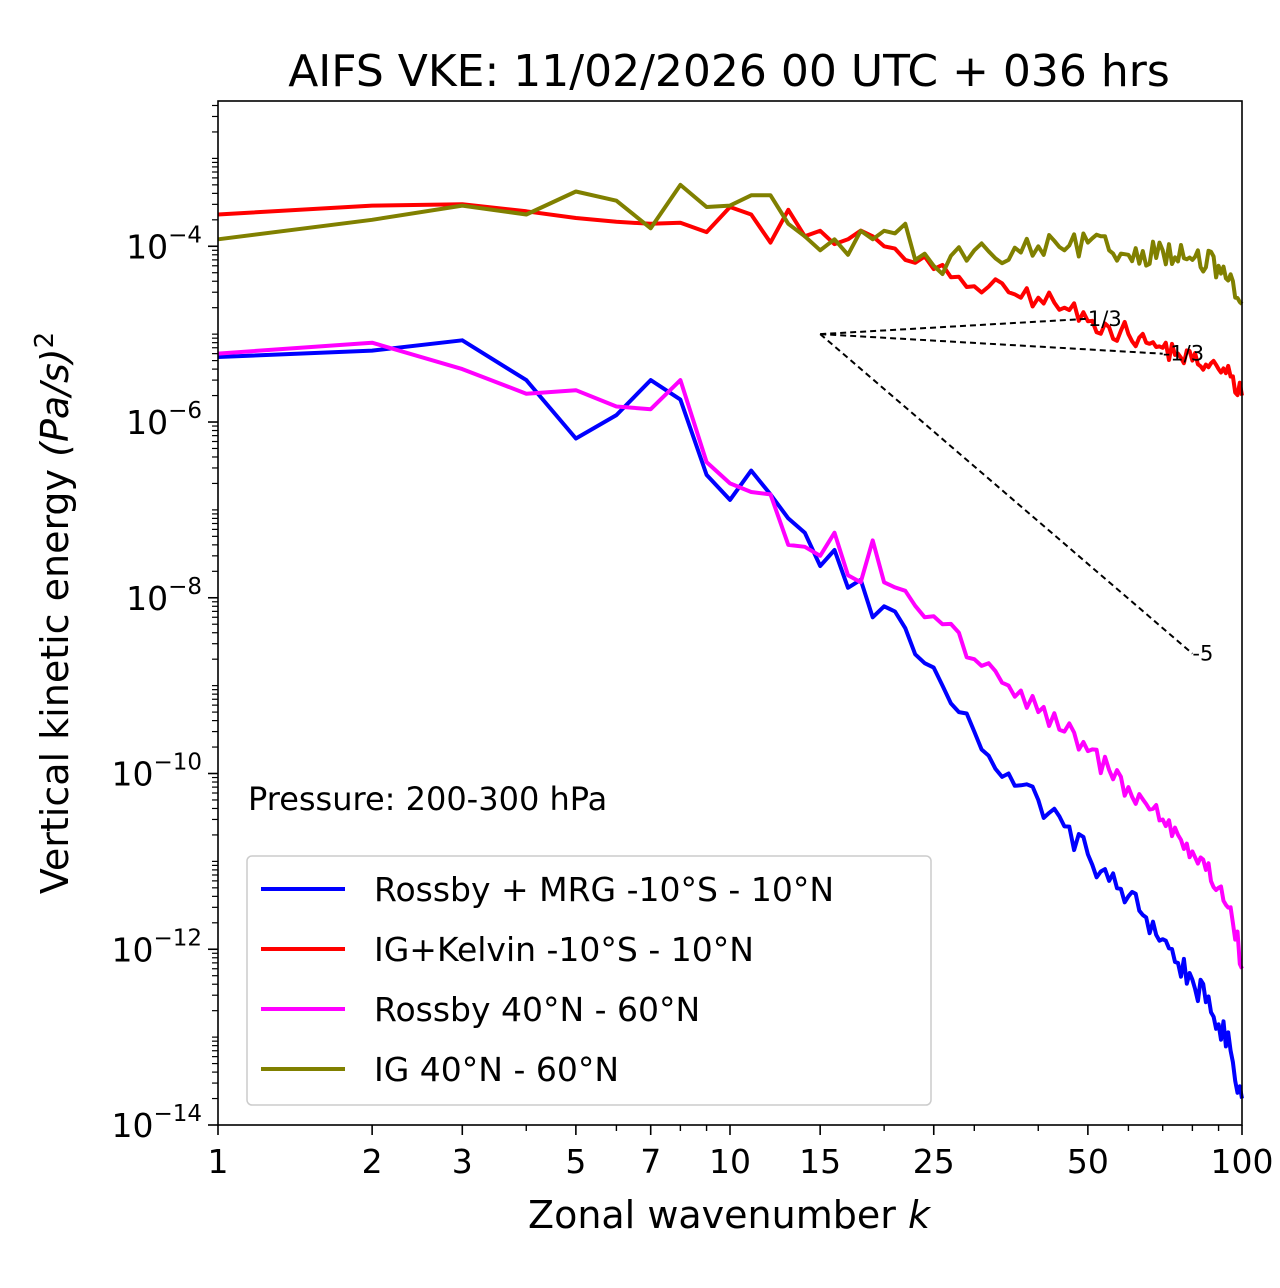 This screenshot has width=1280, height=1288. What do you see at coordinates (462, 1161) in the screenshot?
I see `x-tick-label: 3` at bounding box center [462, 1161].